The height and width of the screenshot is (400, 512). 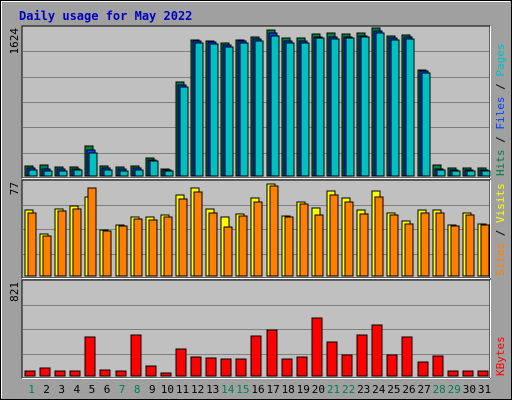 I want to click on day-label-17: 17, so click(x=272, y=389).